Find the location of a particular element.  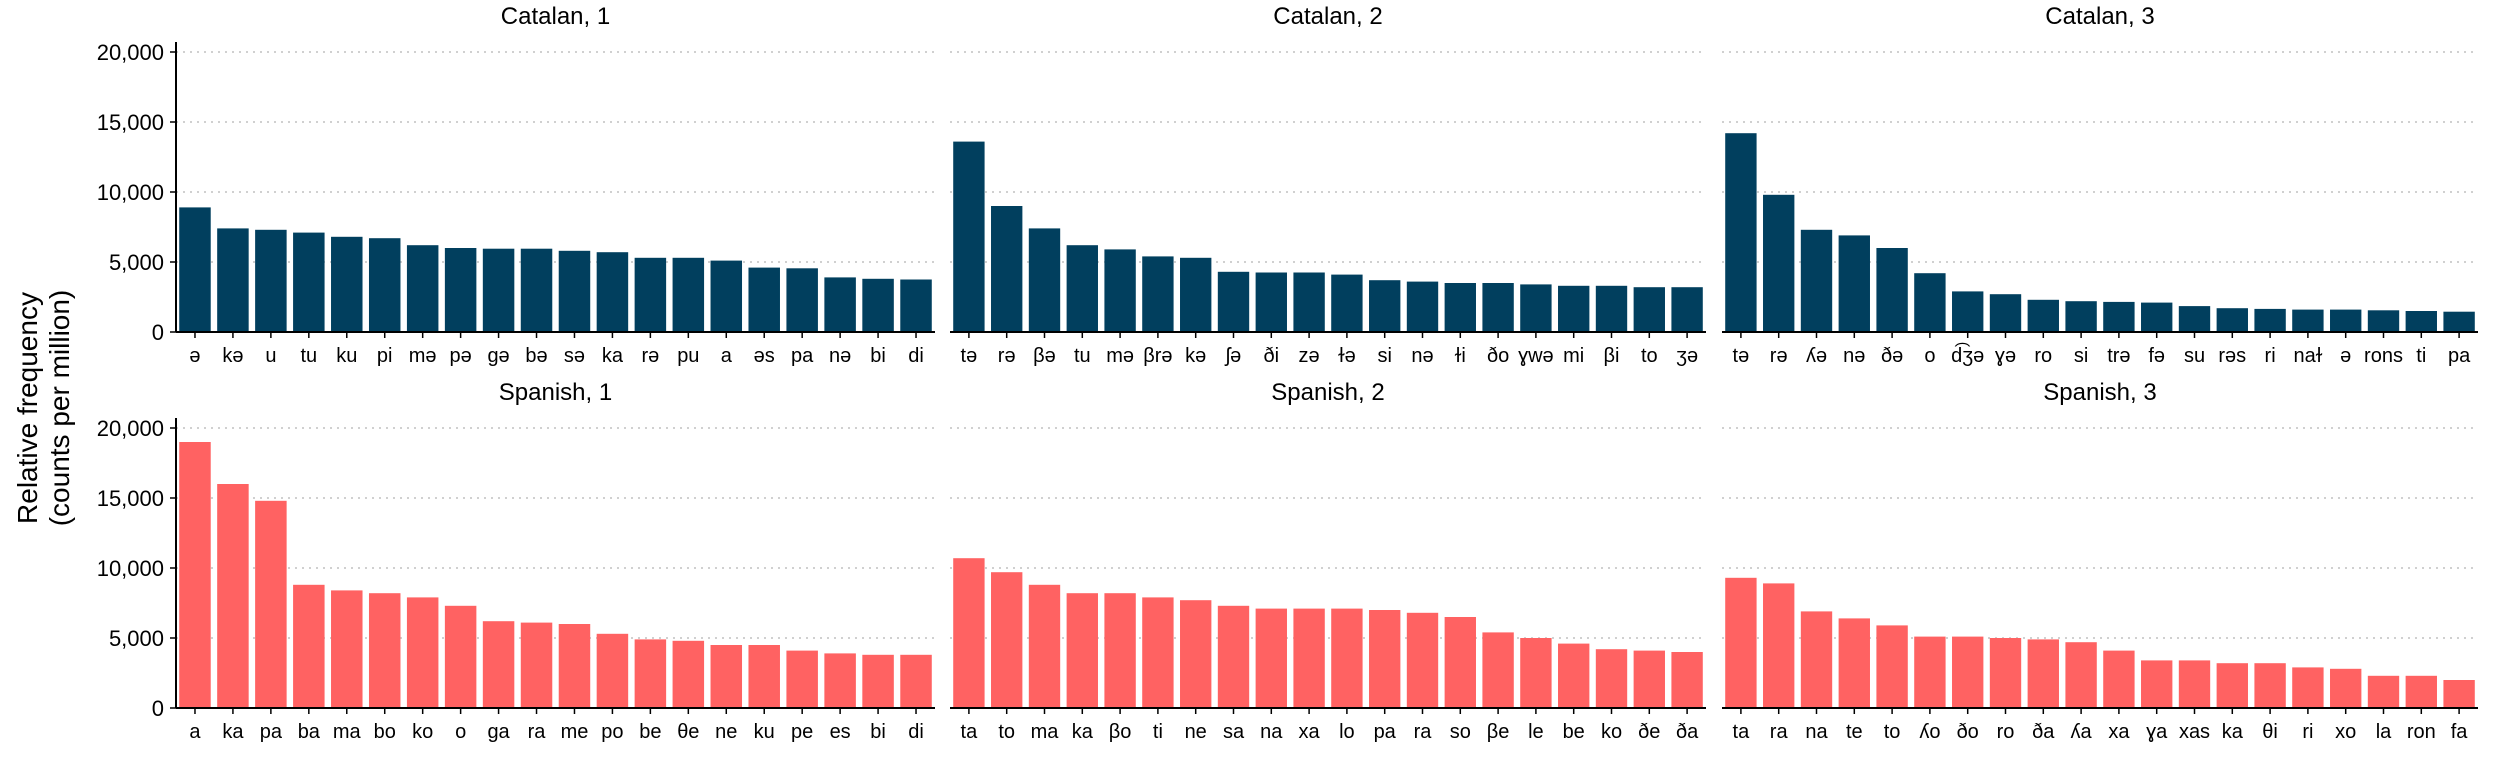

facet-title: Catalan, 3 is located at coordinates (2099, 16).